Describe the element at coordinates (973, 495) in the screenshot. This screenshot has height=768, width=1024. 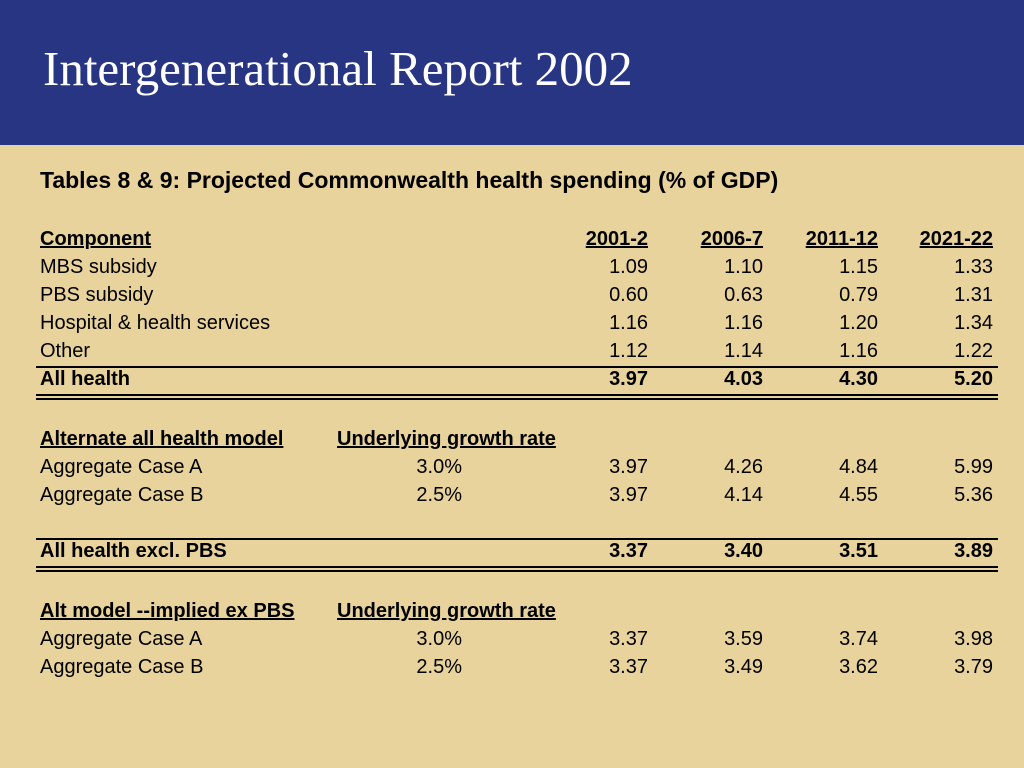
I see `row-value: 5.36` at that location.